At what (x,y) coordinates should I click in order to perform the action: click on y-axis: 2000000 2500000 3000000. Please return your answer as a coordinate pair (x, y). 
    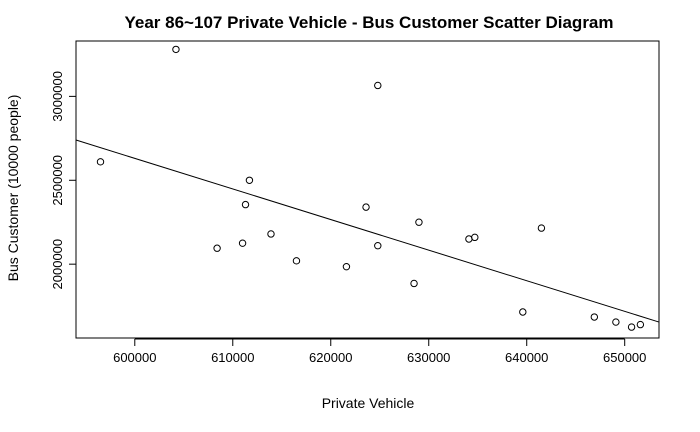
    Looking at the image, I should click on (63, 180).